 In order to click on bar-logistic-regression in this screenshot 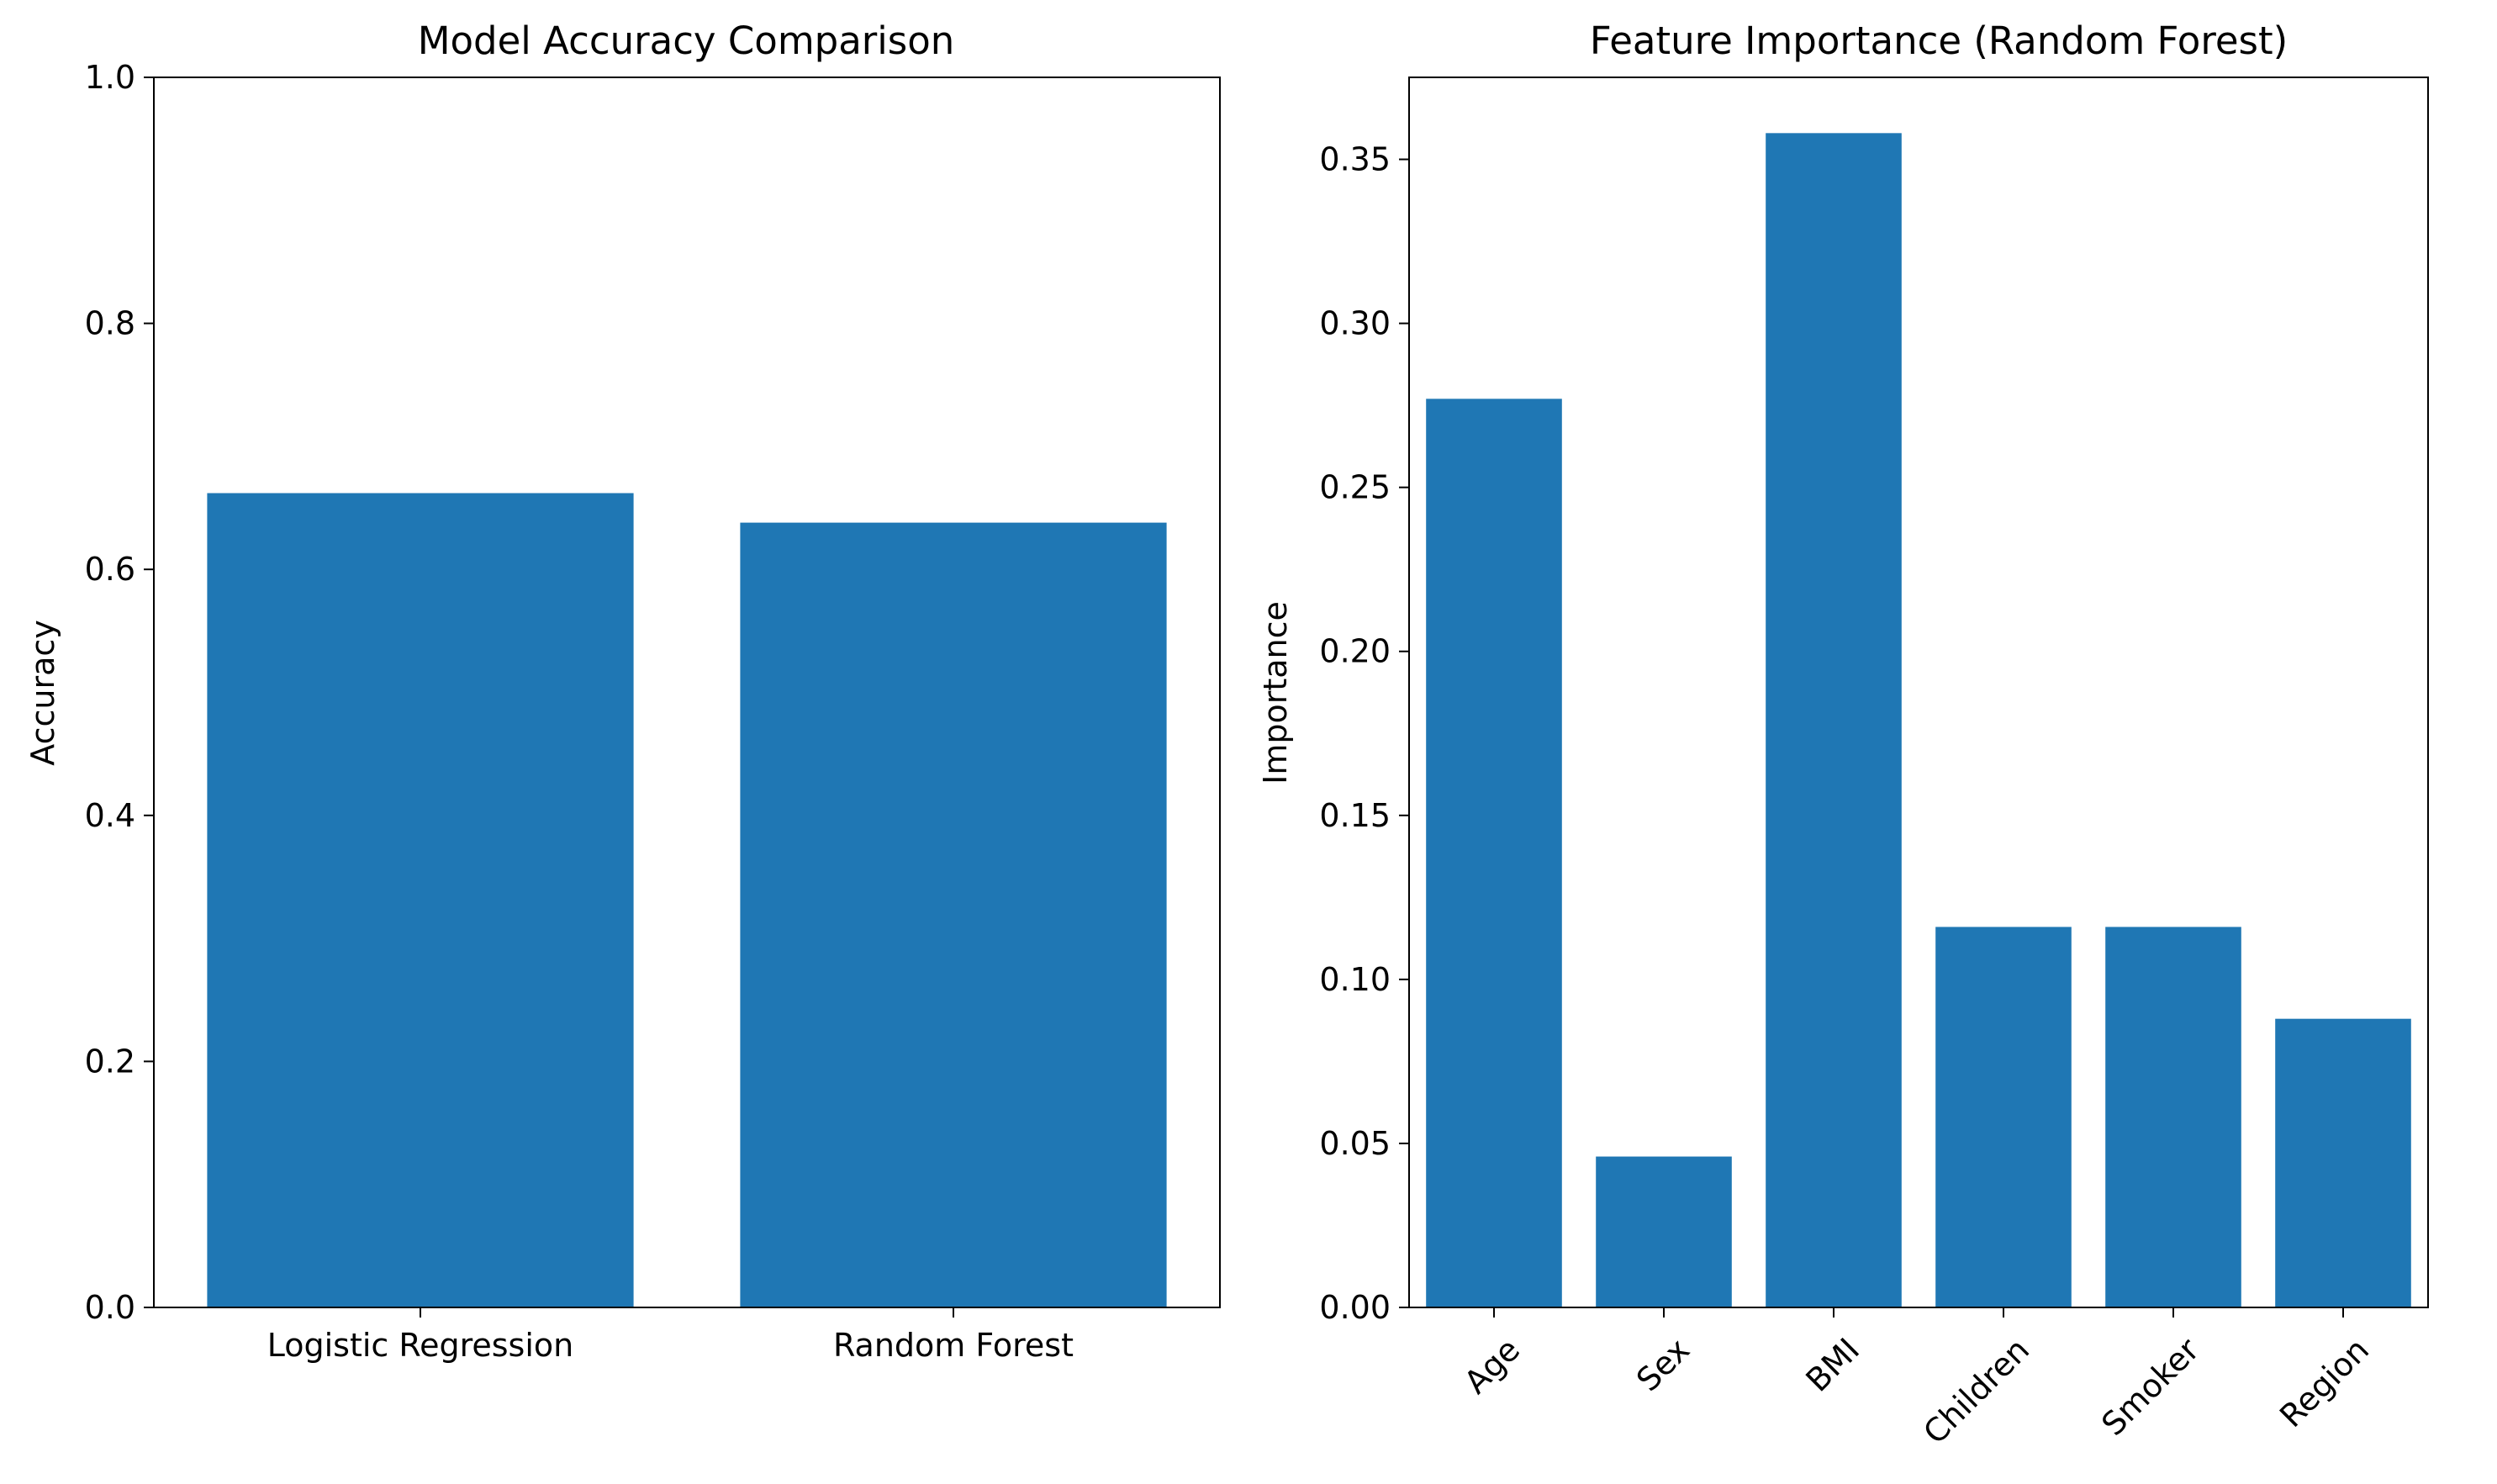, I will do `click(420, 900)`.